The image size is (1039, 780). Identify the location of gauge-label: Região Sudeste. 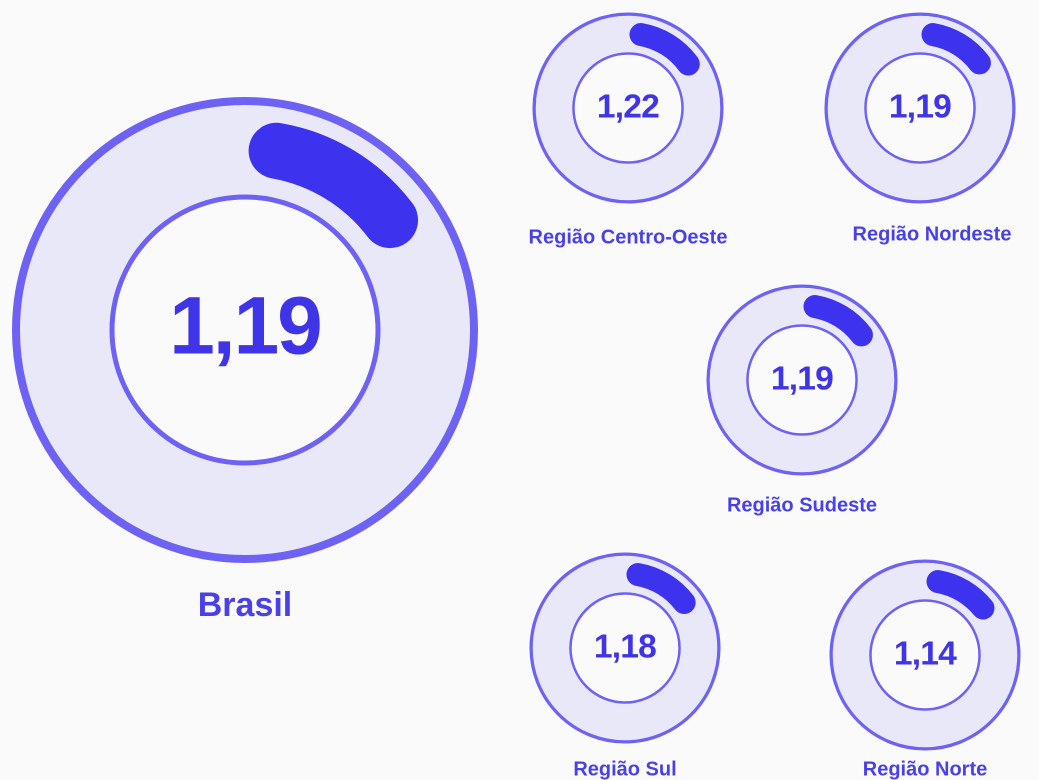
(802, 505).